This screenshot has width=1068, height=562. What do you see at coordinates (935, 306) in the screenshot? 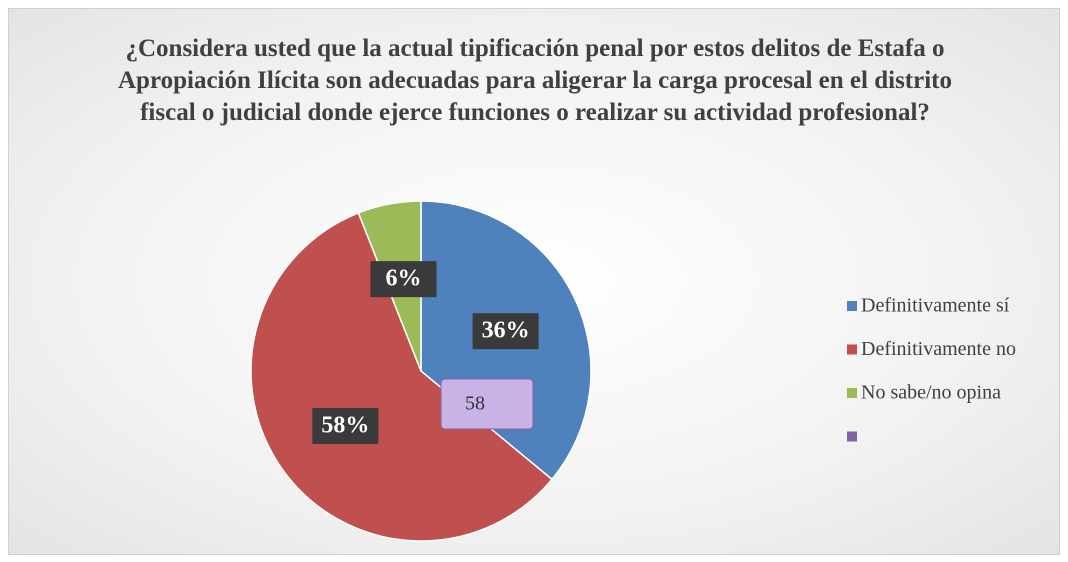
I see `legend-label: Definitivamente sí` at bounding box center [935, 306].